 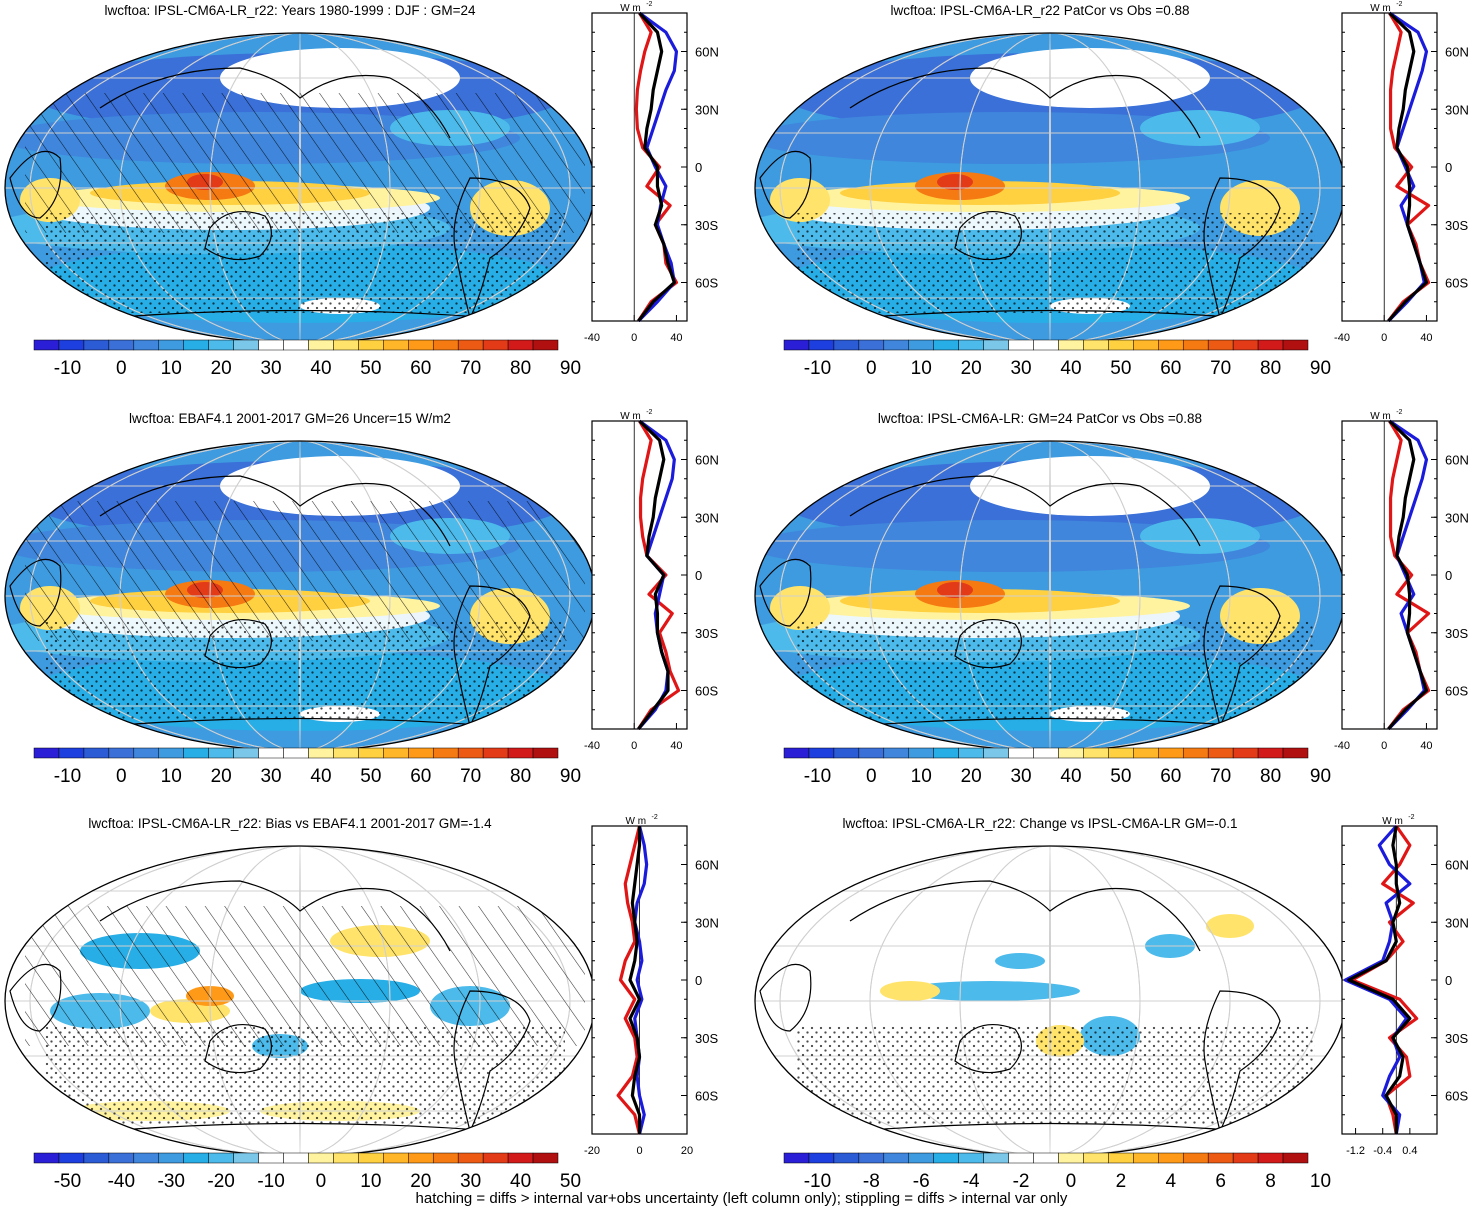 What do you see at coordinates (698, 980) in the screenshot?
I see `profile-lat-label: 0` at bounding box center [698, 980].